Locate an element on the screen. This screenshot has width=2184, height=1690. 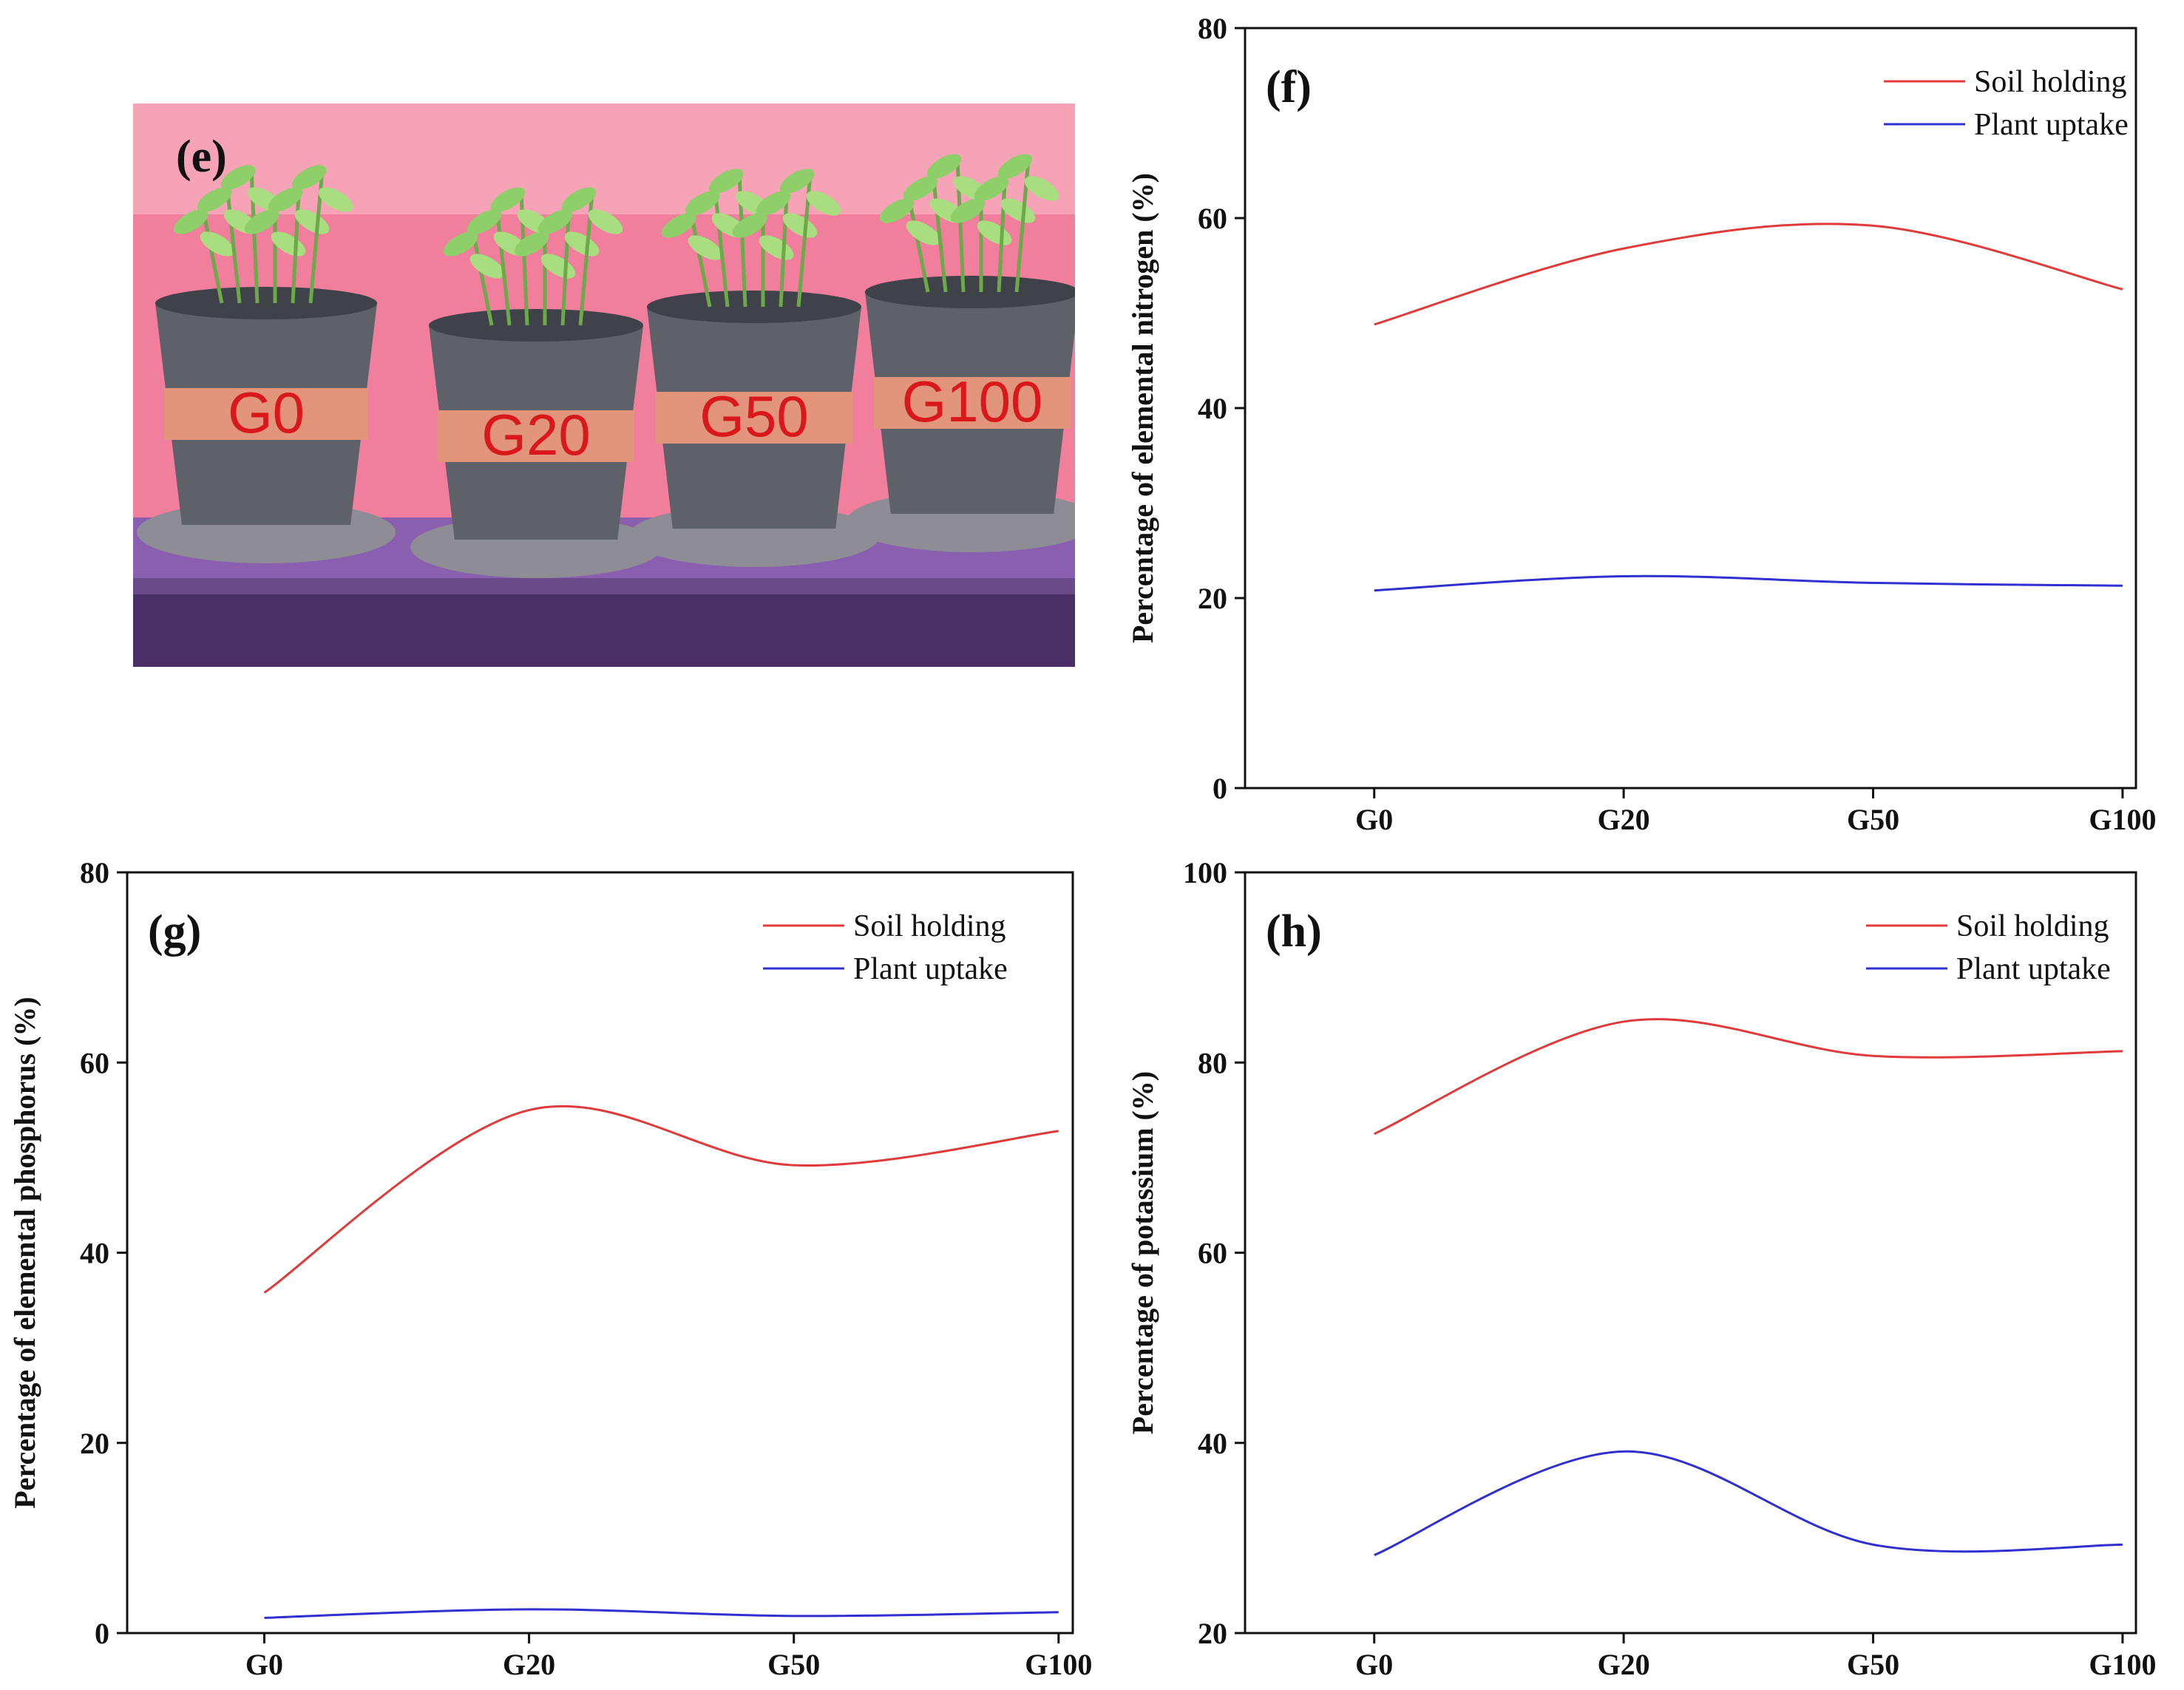
panel-label-e: (e) is located at coordinates (201, 157).